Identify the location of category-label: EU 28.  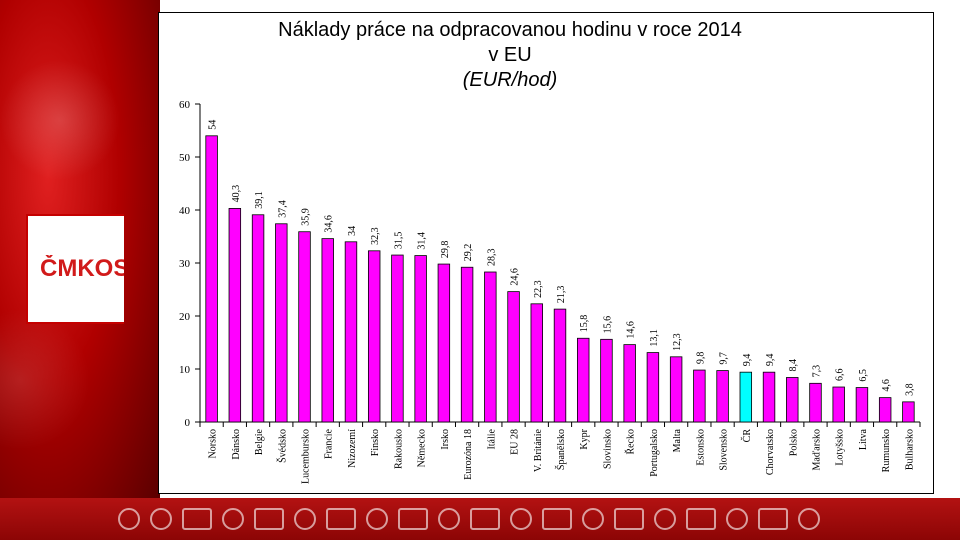
(515, 442).